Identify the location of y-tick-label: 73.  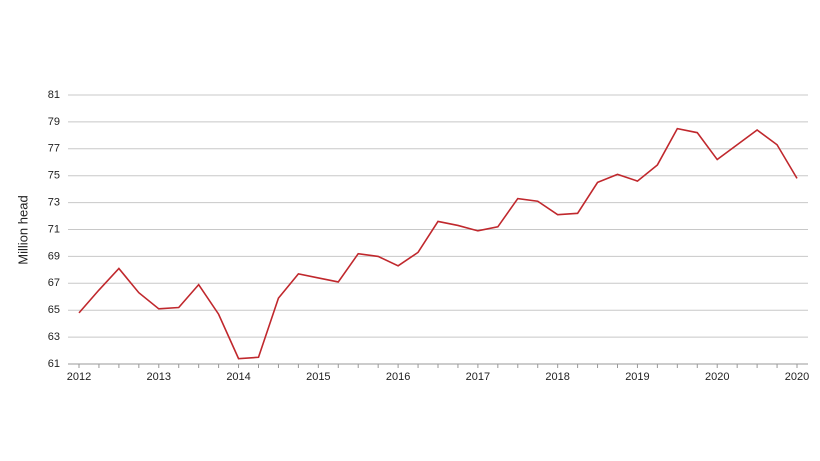
(54, 203).